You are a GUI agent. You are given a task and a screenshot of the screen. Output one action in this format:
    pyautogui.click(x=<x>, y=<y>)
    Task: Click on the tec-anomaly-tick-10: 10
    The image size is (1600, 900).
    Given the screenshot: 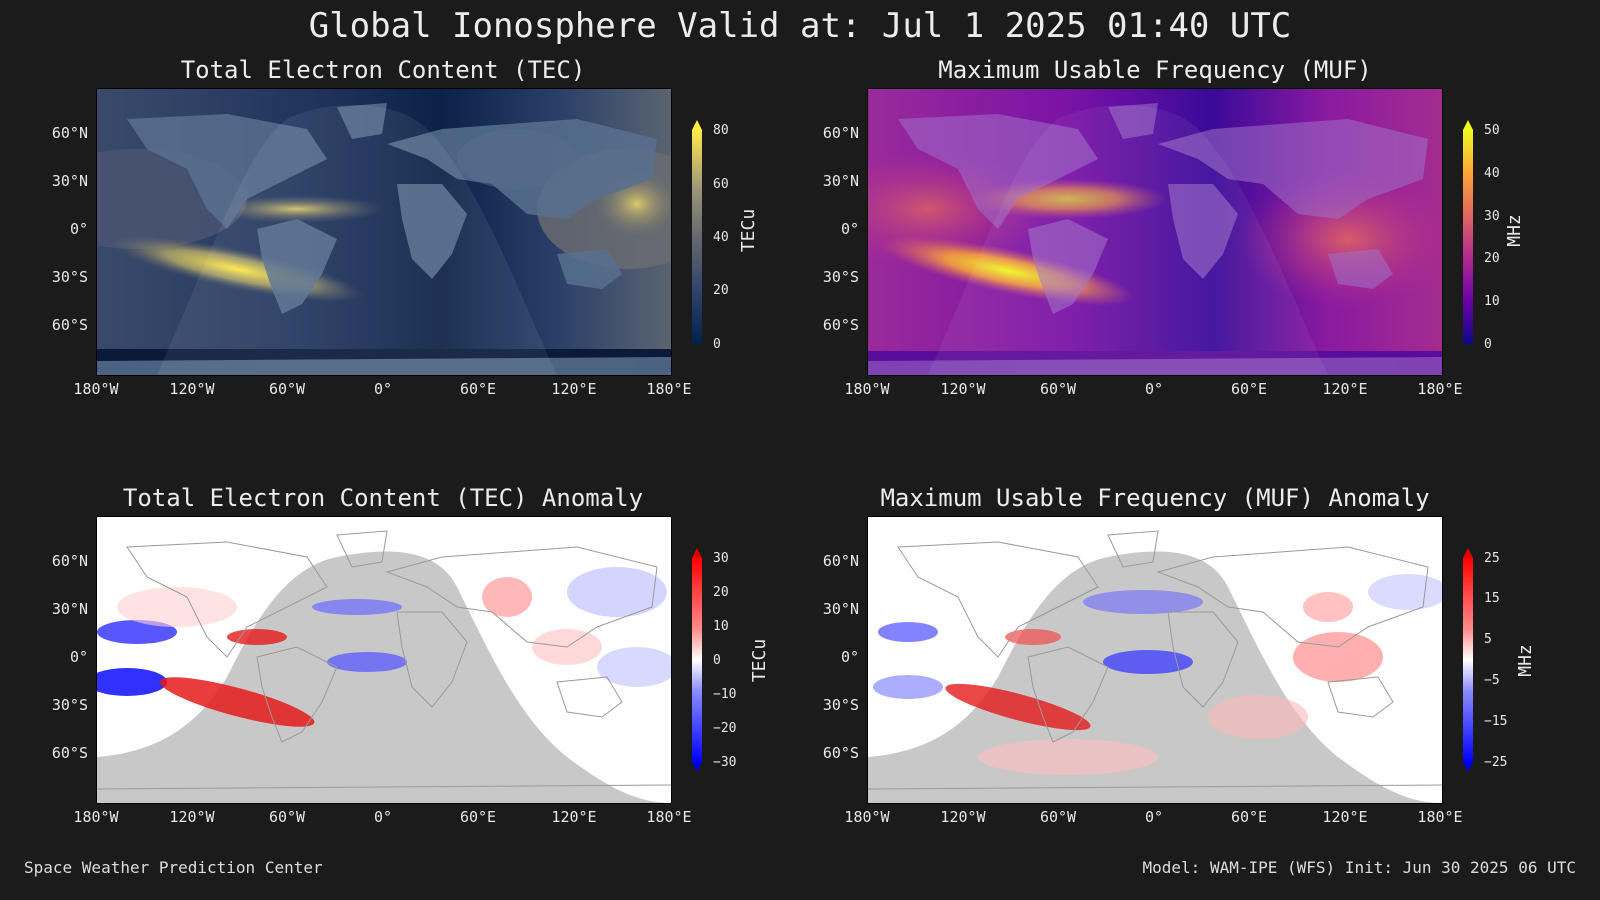 What is the action you would take?
    pyautogui.click(x=721, y=626)
    